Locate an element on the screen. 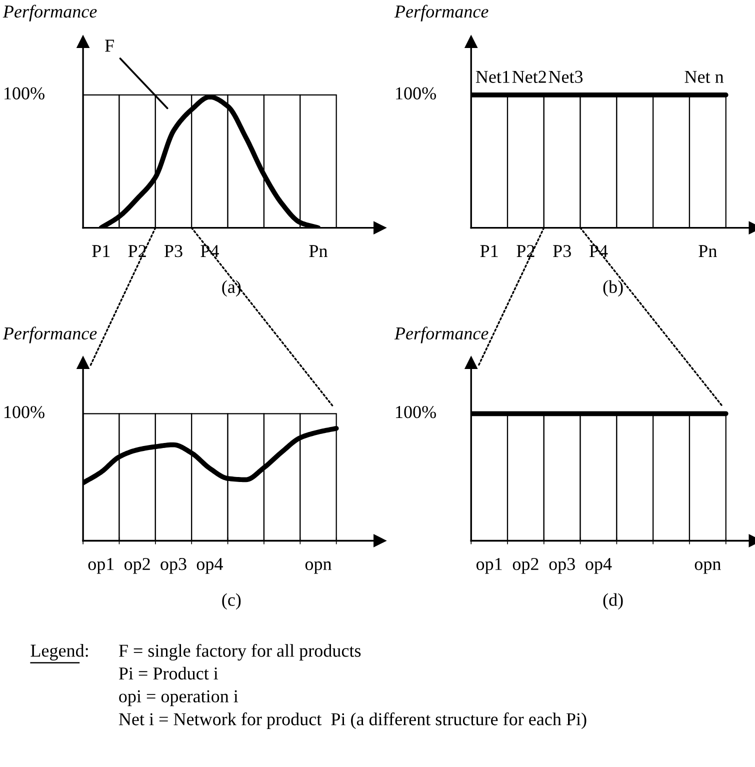 Image resolution: width=755 pixels, height=767 pixels. text: opi = operation i is located at coordinates (178, 698).